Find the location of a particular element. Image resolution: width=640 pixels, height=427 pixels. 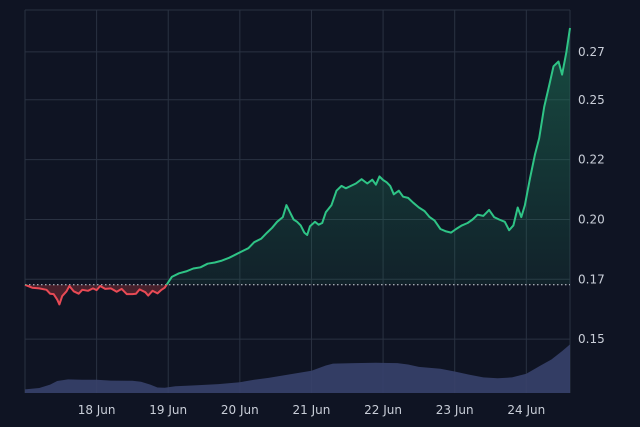

x-tick-label-5: 23 Jun is located at coordinates (455, 410).